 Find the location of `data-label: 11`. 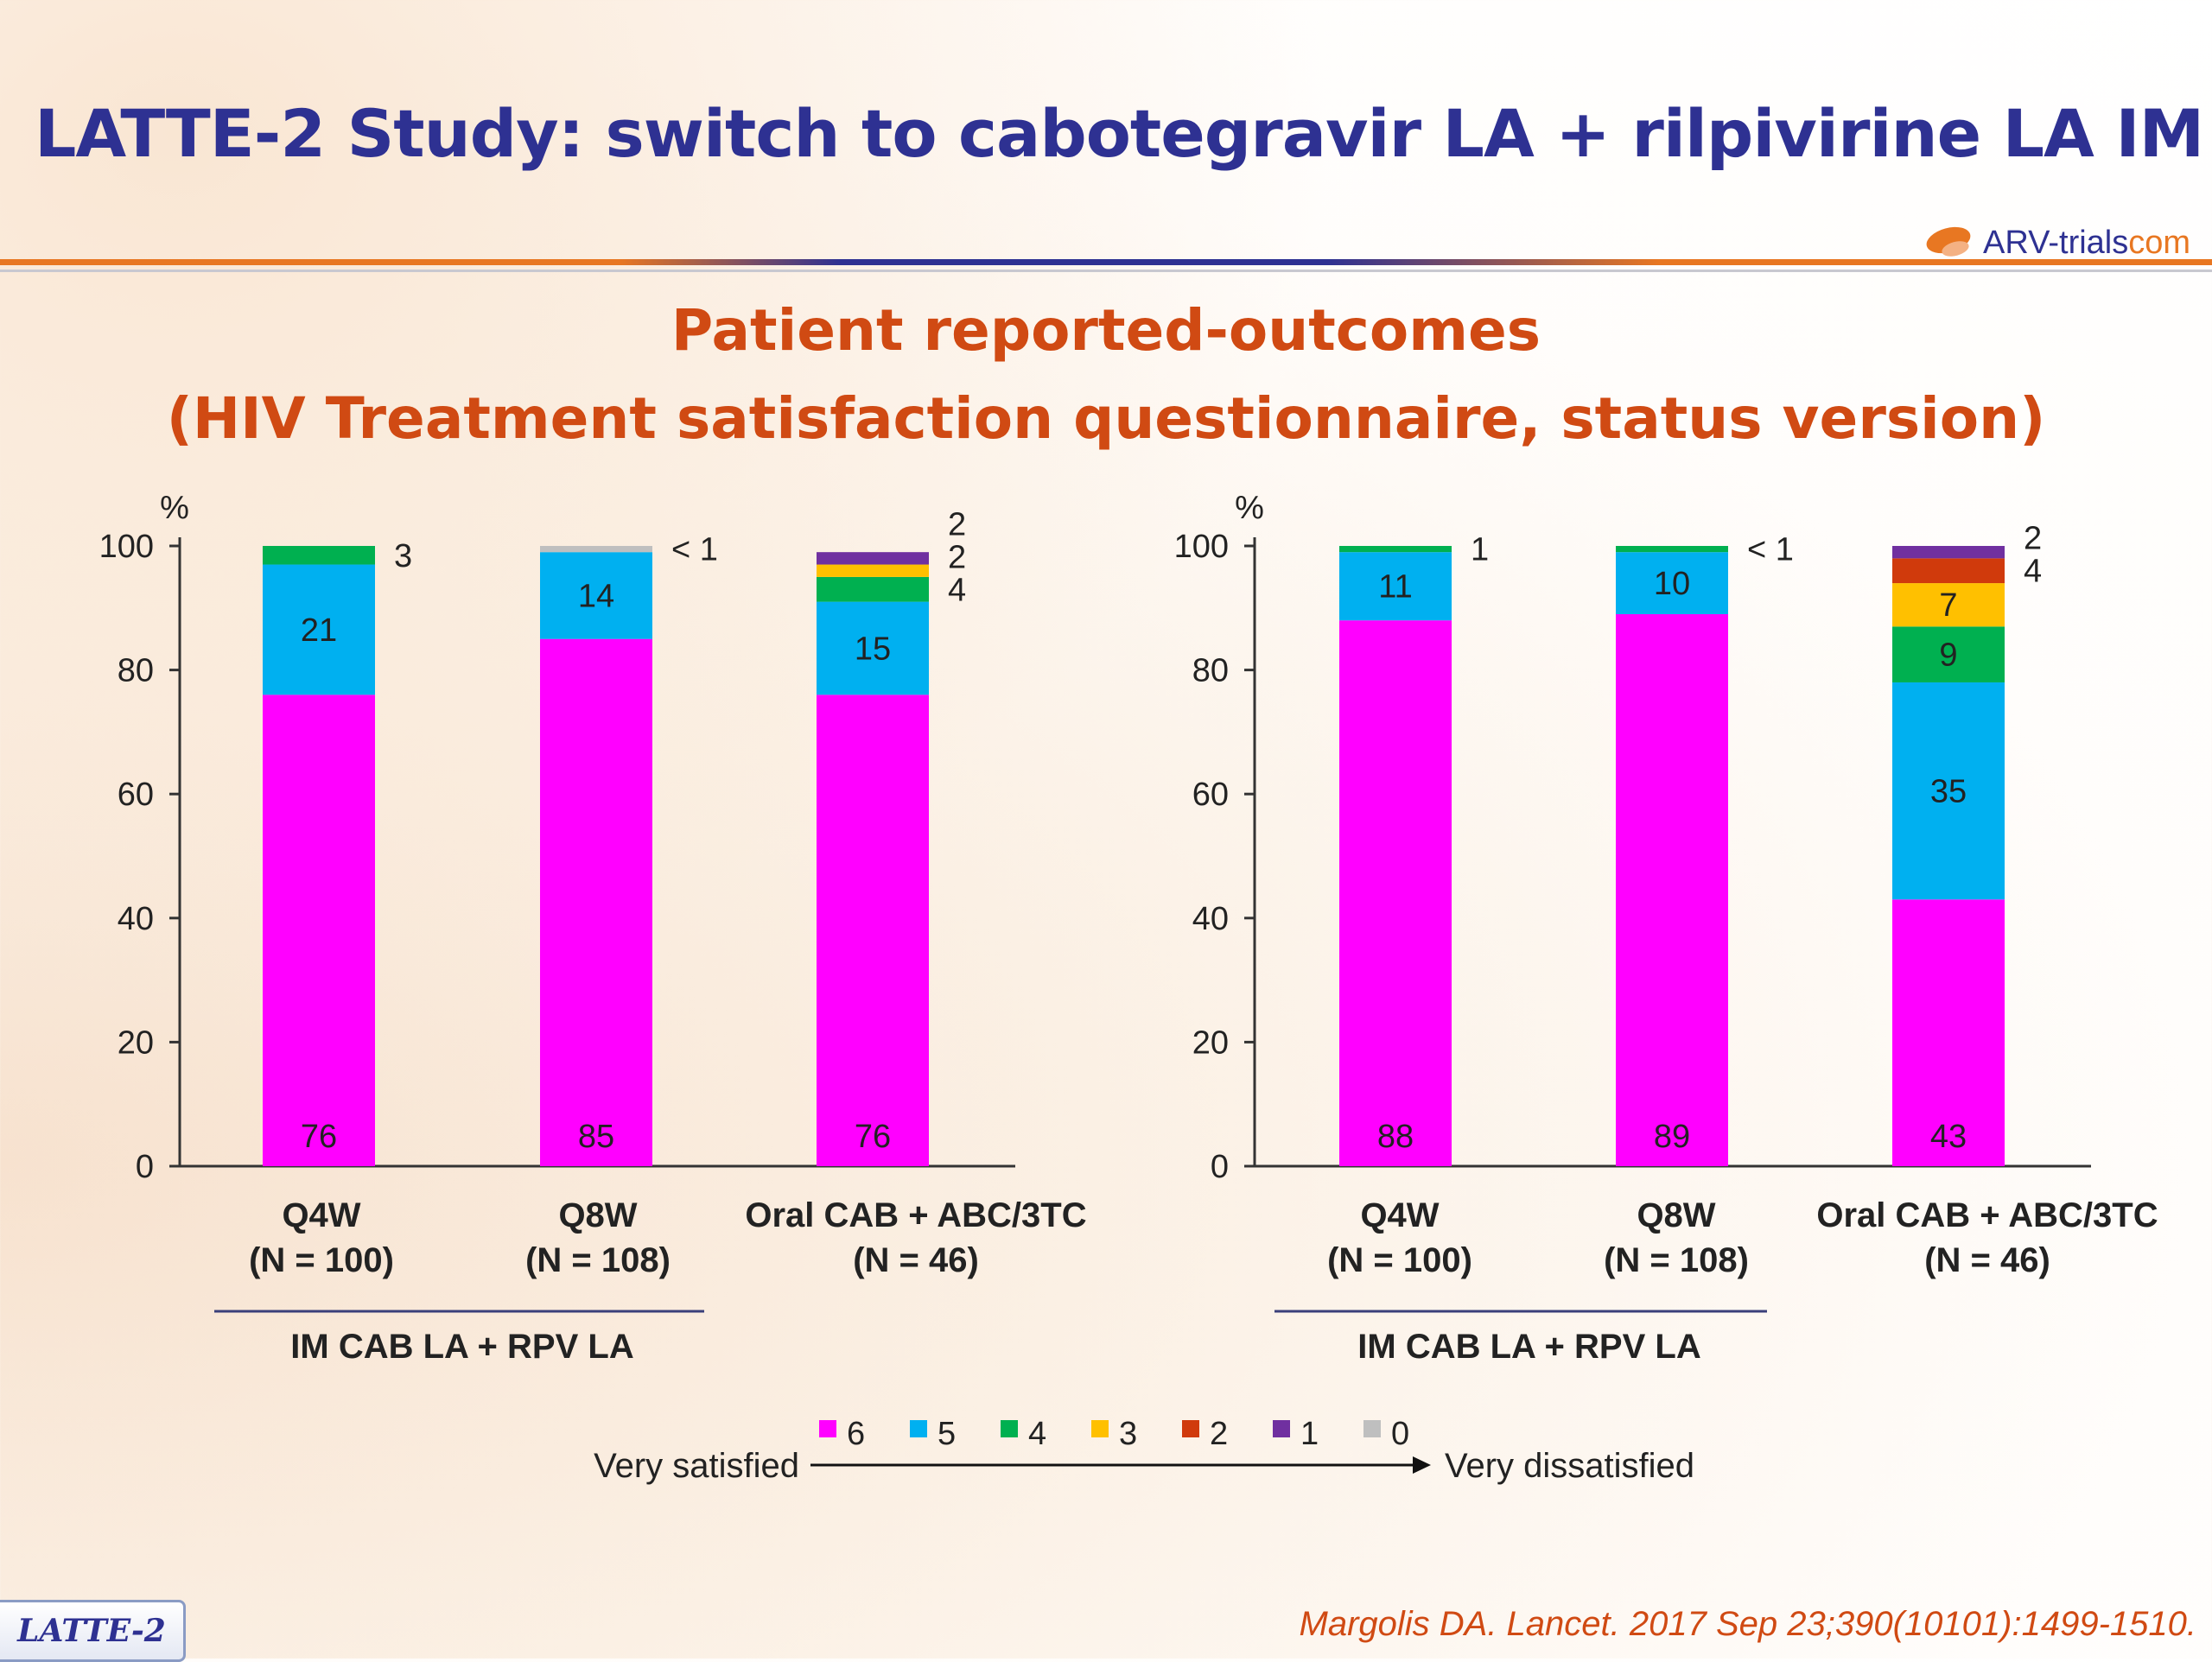

data-label: 11 is located at coordinates (1395, 587).